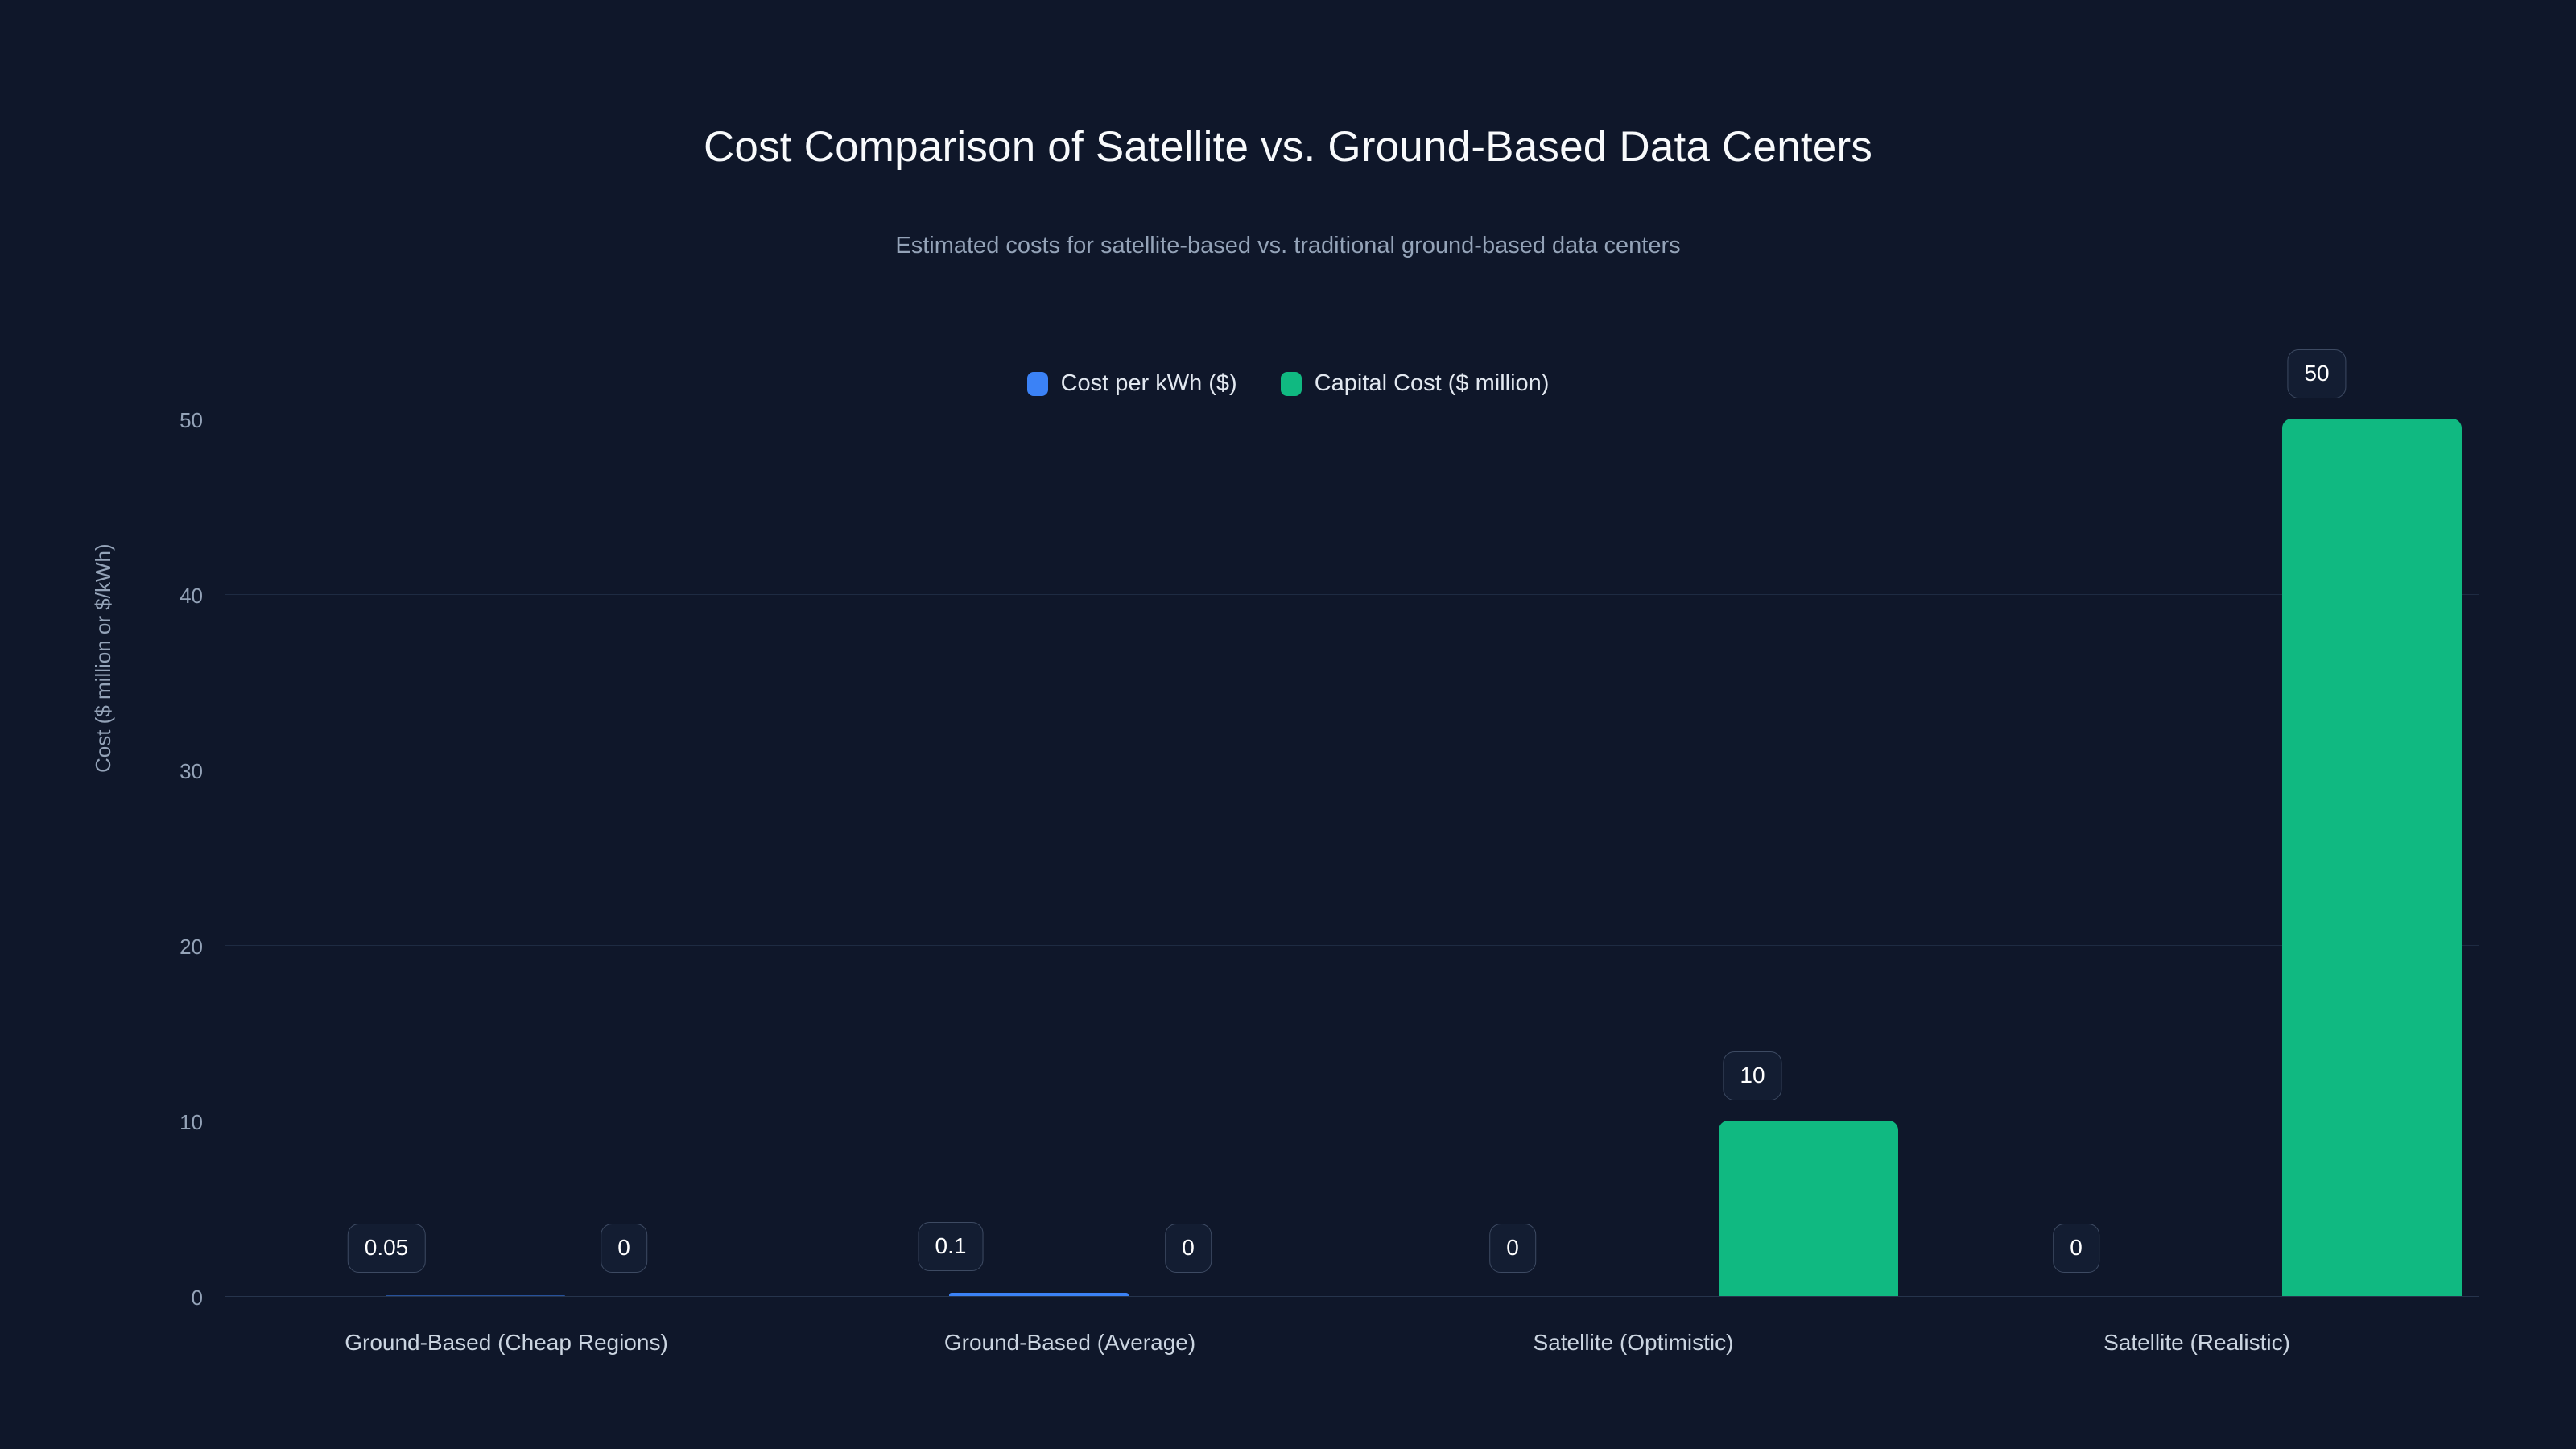 The height and width of the screenshot is (1449, 2576). Describe the element at coordinates (1037, 383) in the screenshot. I see `legend-swatch-icon-blue` at that location.